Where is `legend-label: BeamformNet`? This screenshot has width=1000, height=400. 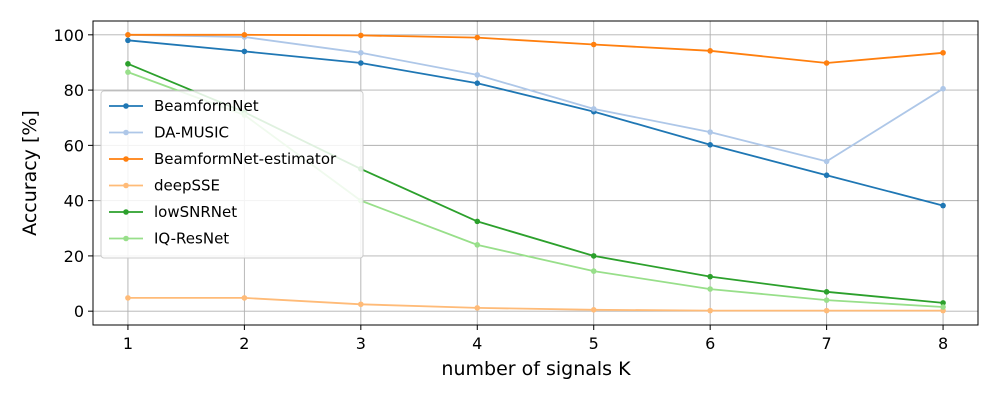
legend-label: BeamformNet is located at coordinates (206, 106).